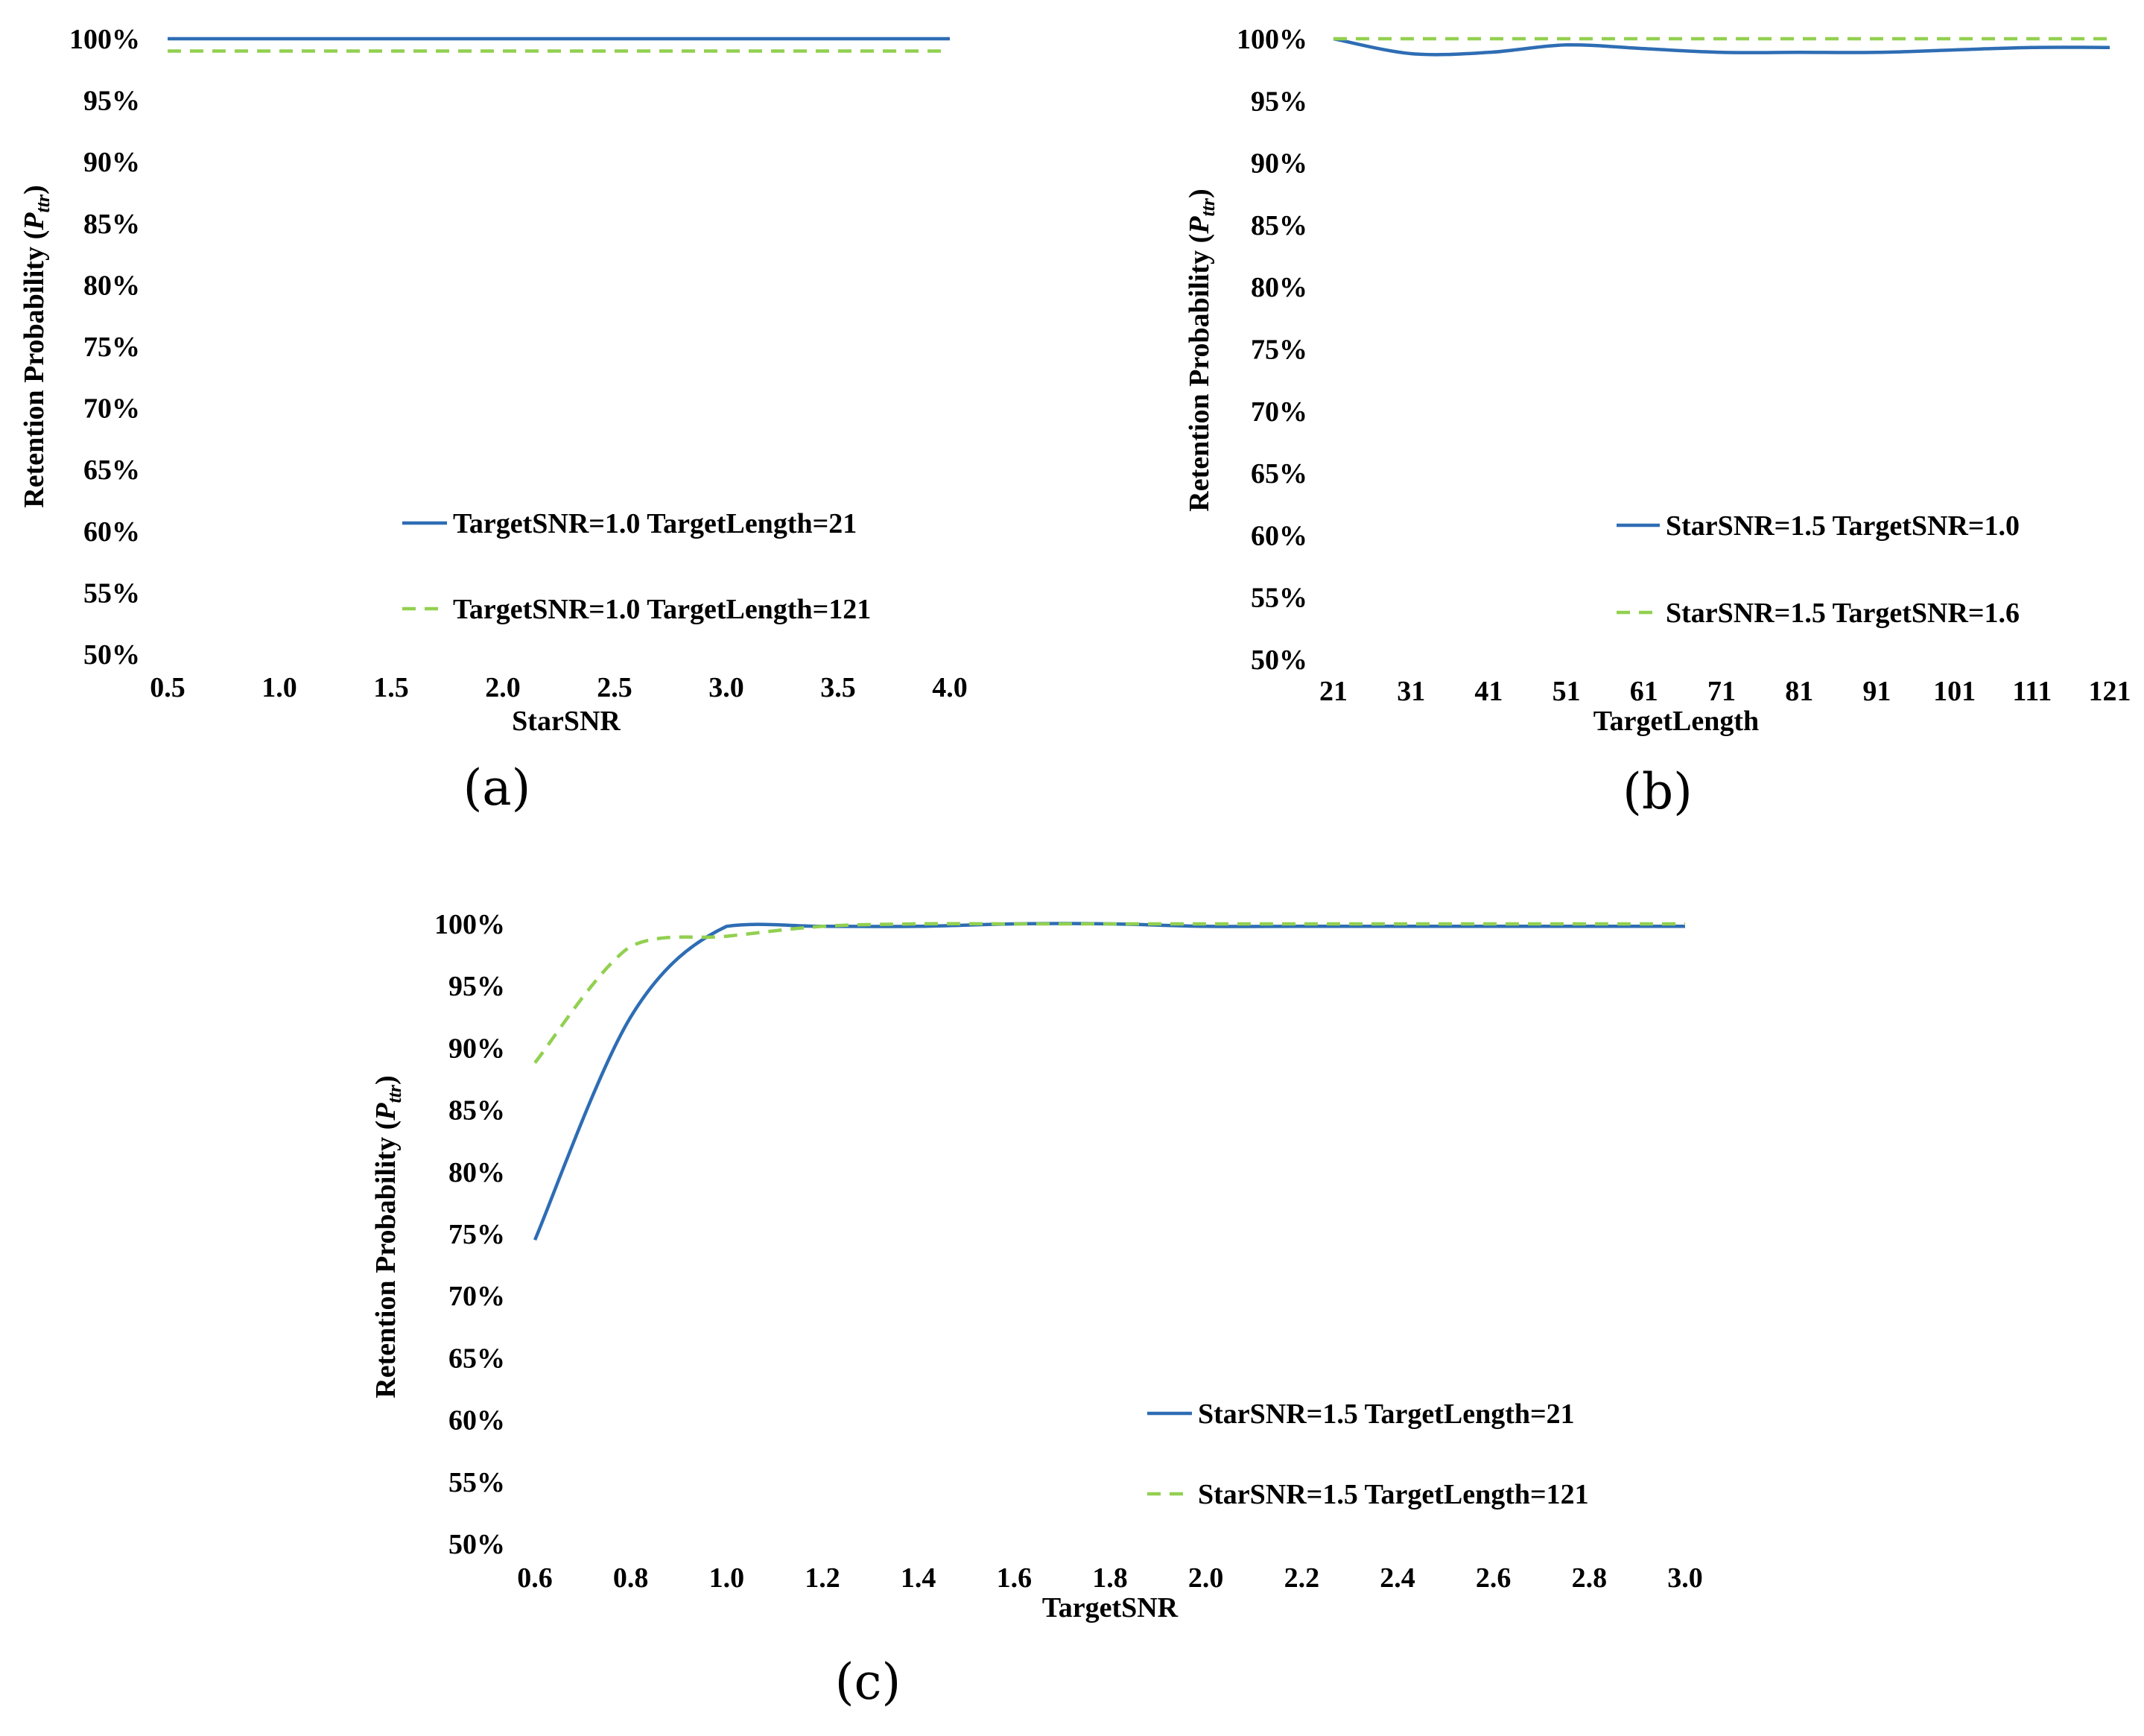  I want to click on panel-label: (b), so click(1658, 792).